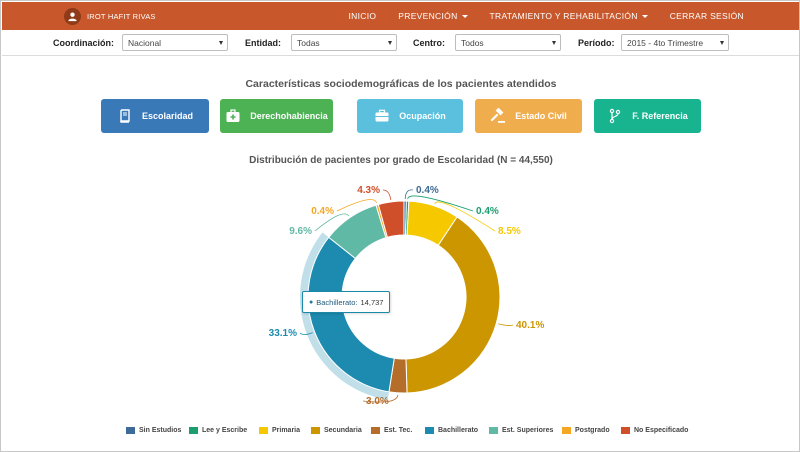 This screenshot has width=800, height=452. I want to click on legend-label: Sin Estudios, so click(160, 430).